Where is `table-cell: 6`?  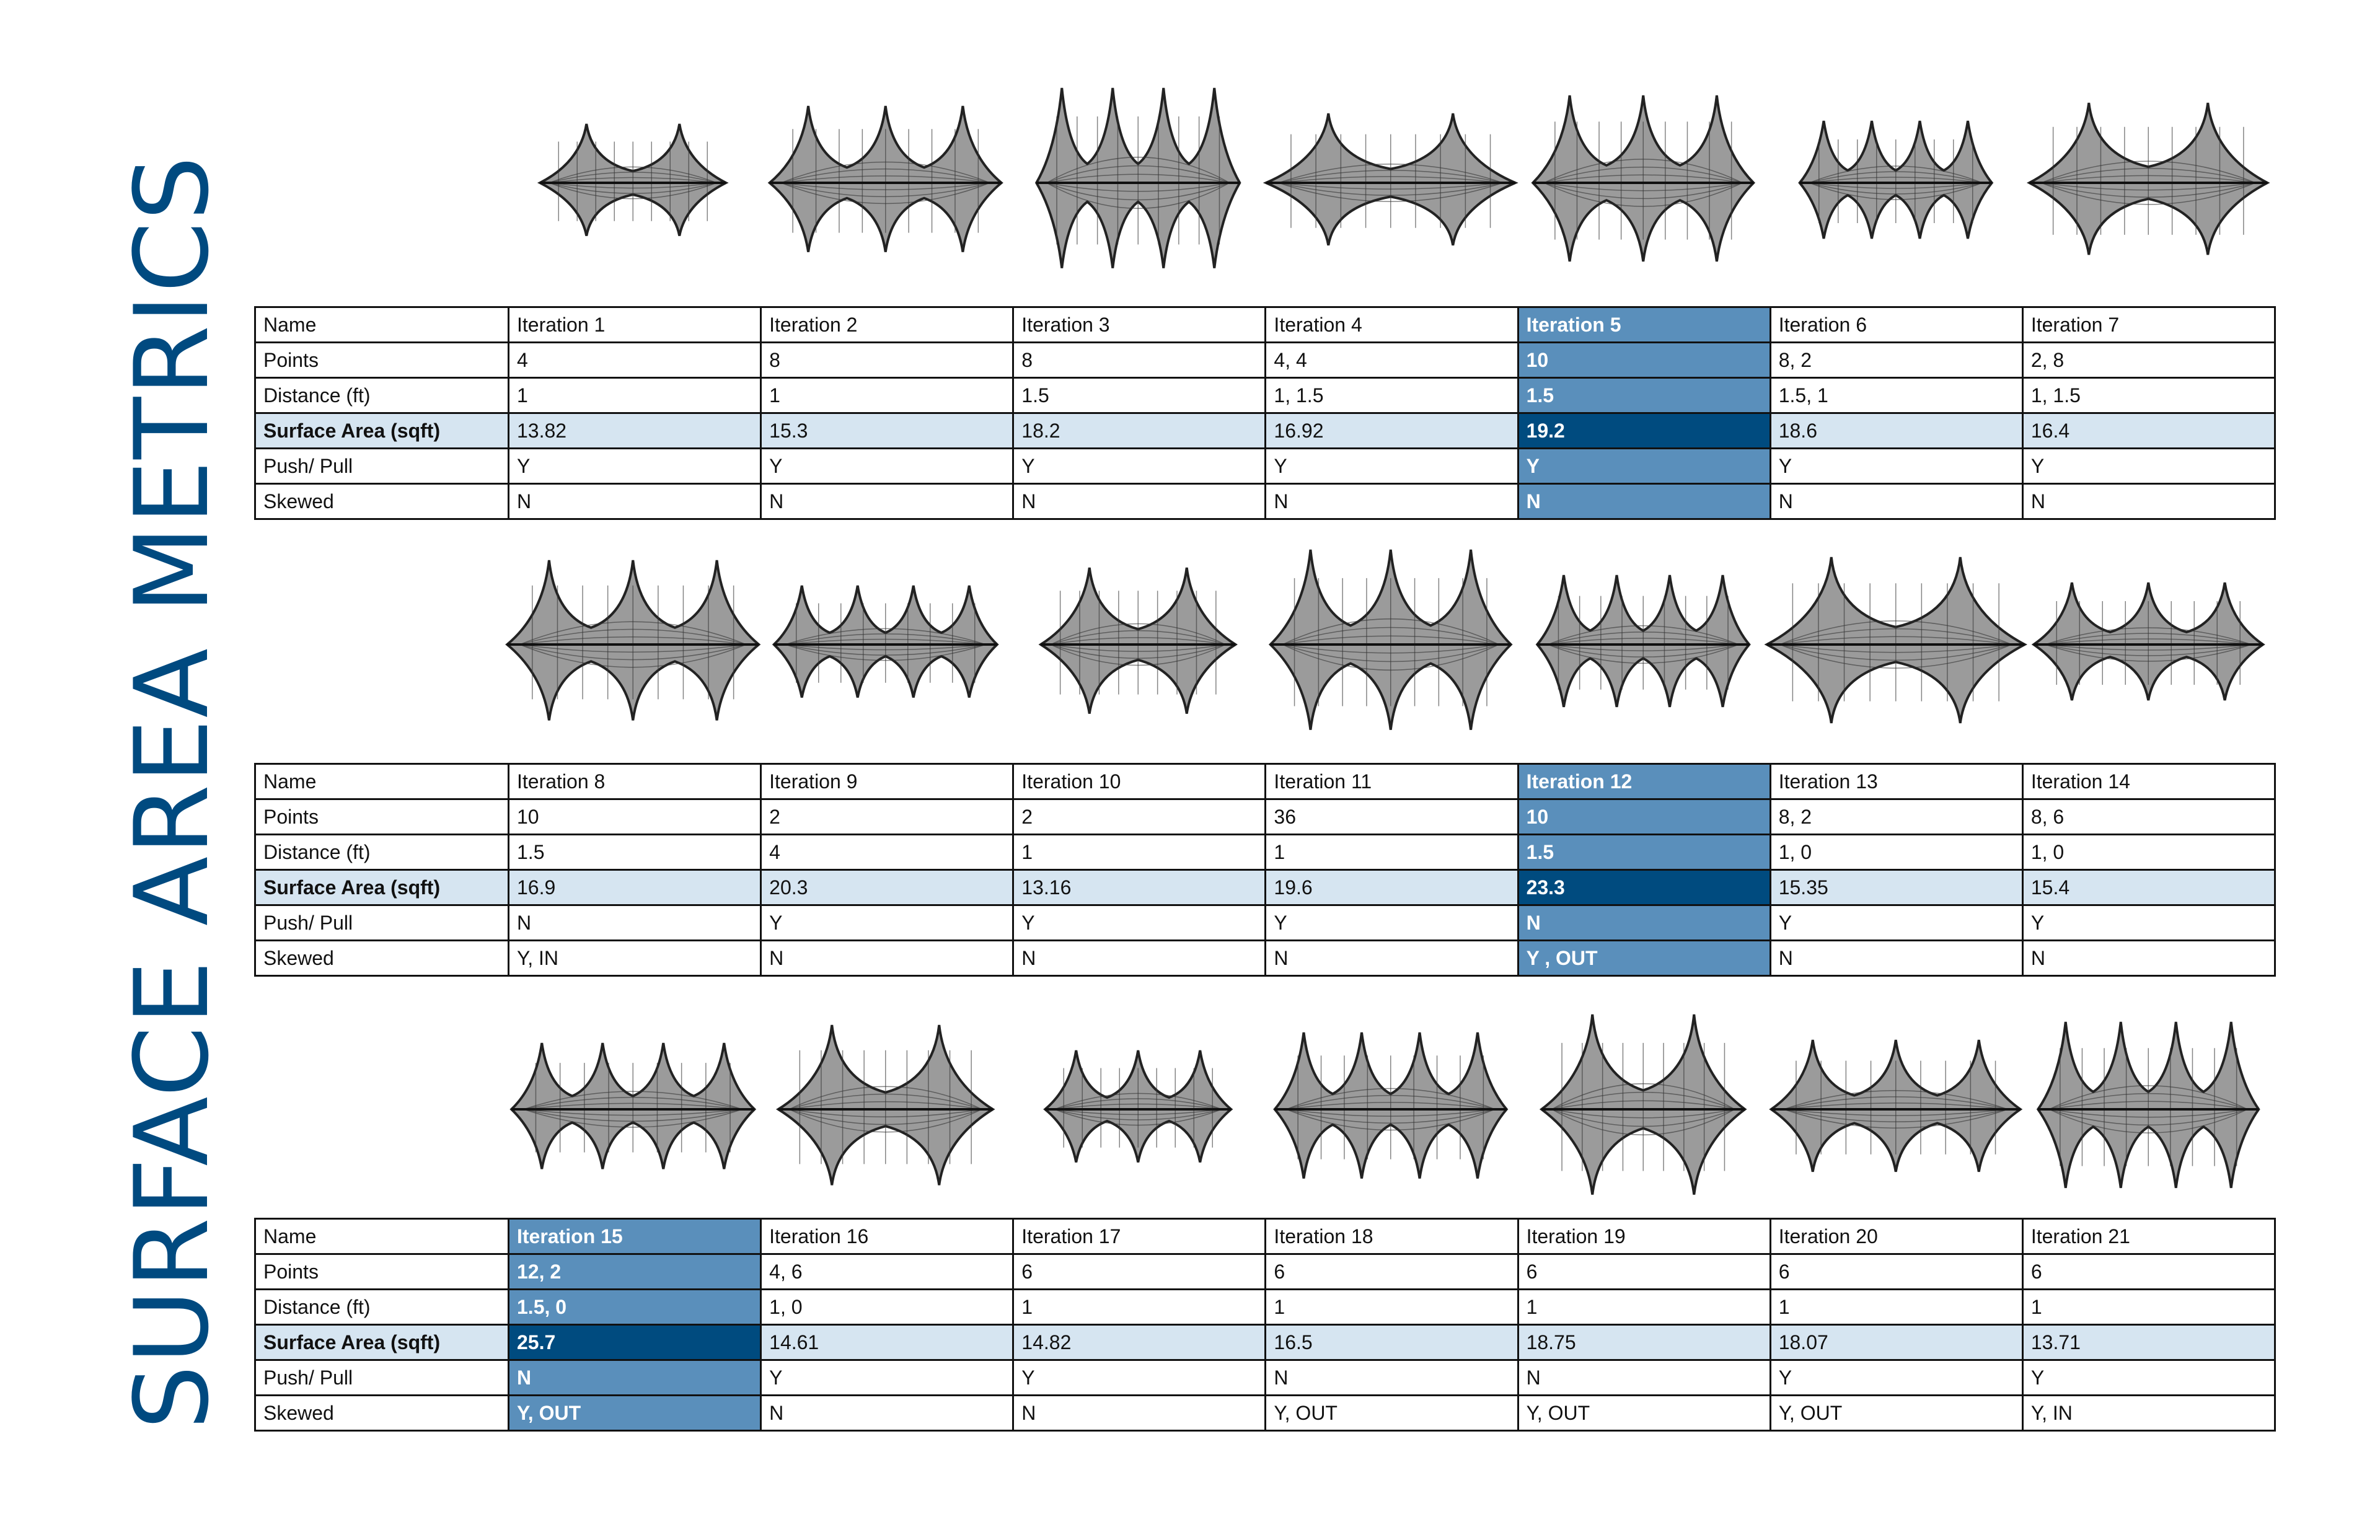
table-cell: 6 is located at coordinates (1644, 1271).